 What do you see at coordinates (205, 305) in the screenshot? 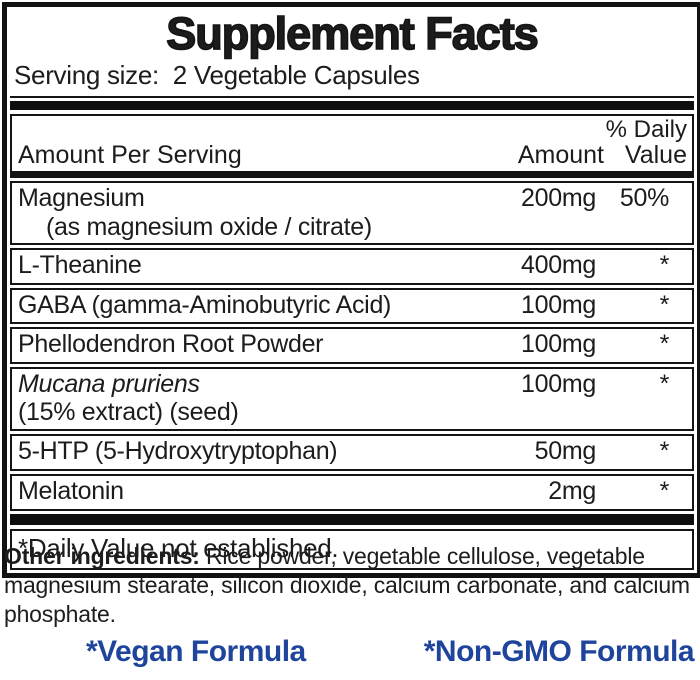
I see `ingredient-name: GABA (gamma-Aminobutyric Acid)` at bounding box center [205, 305].